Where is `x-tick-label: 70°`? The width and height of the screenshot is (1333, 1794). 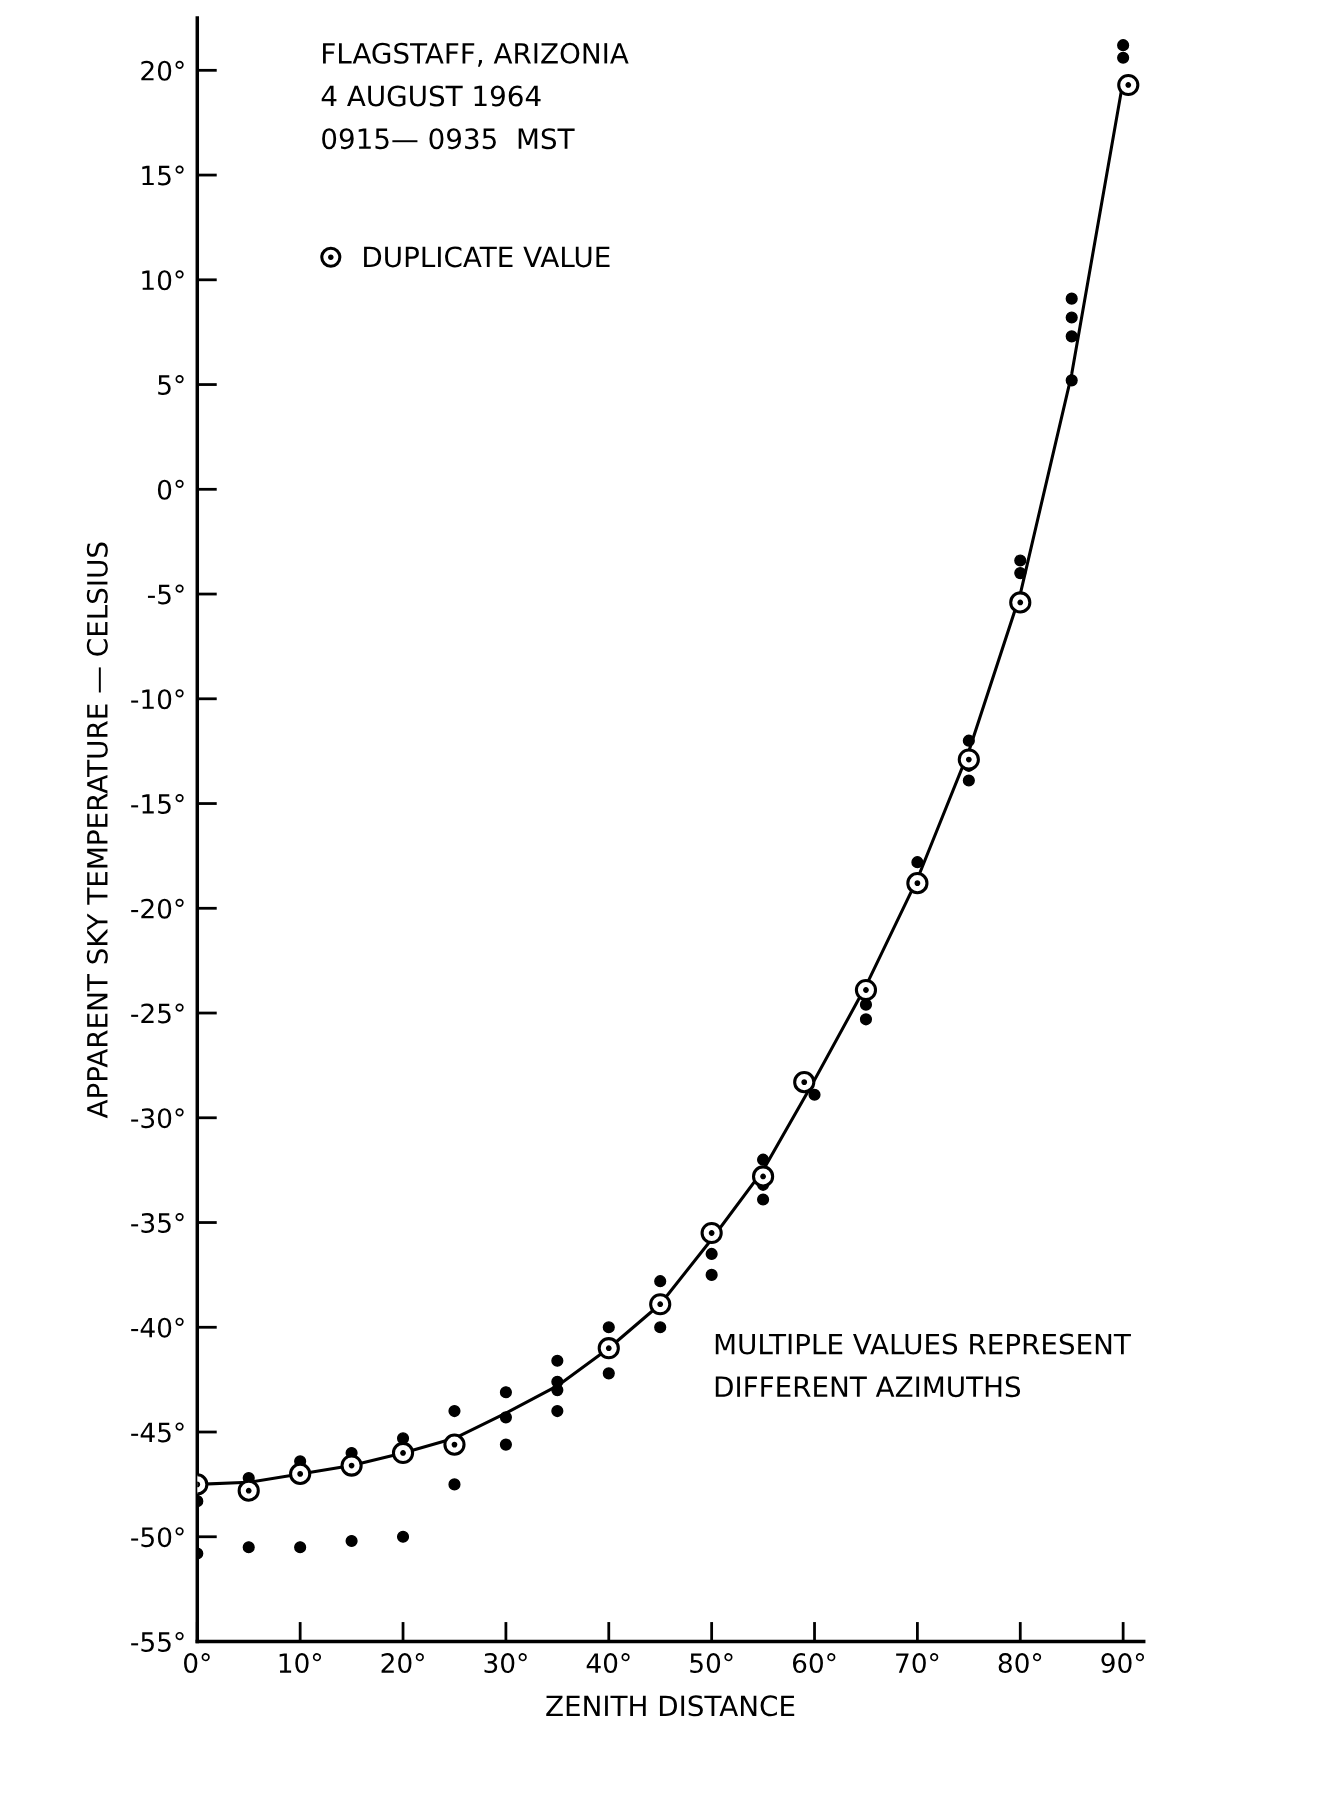 x-tick-label: 70° is located at coordinates (917, 1663).